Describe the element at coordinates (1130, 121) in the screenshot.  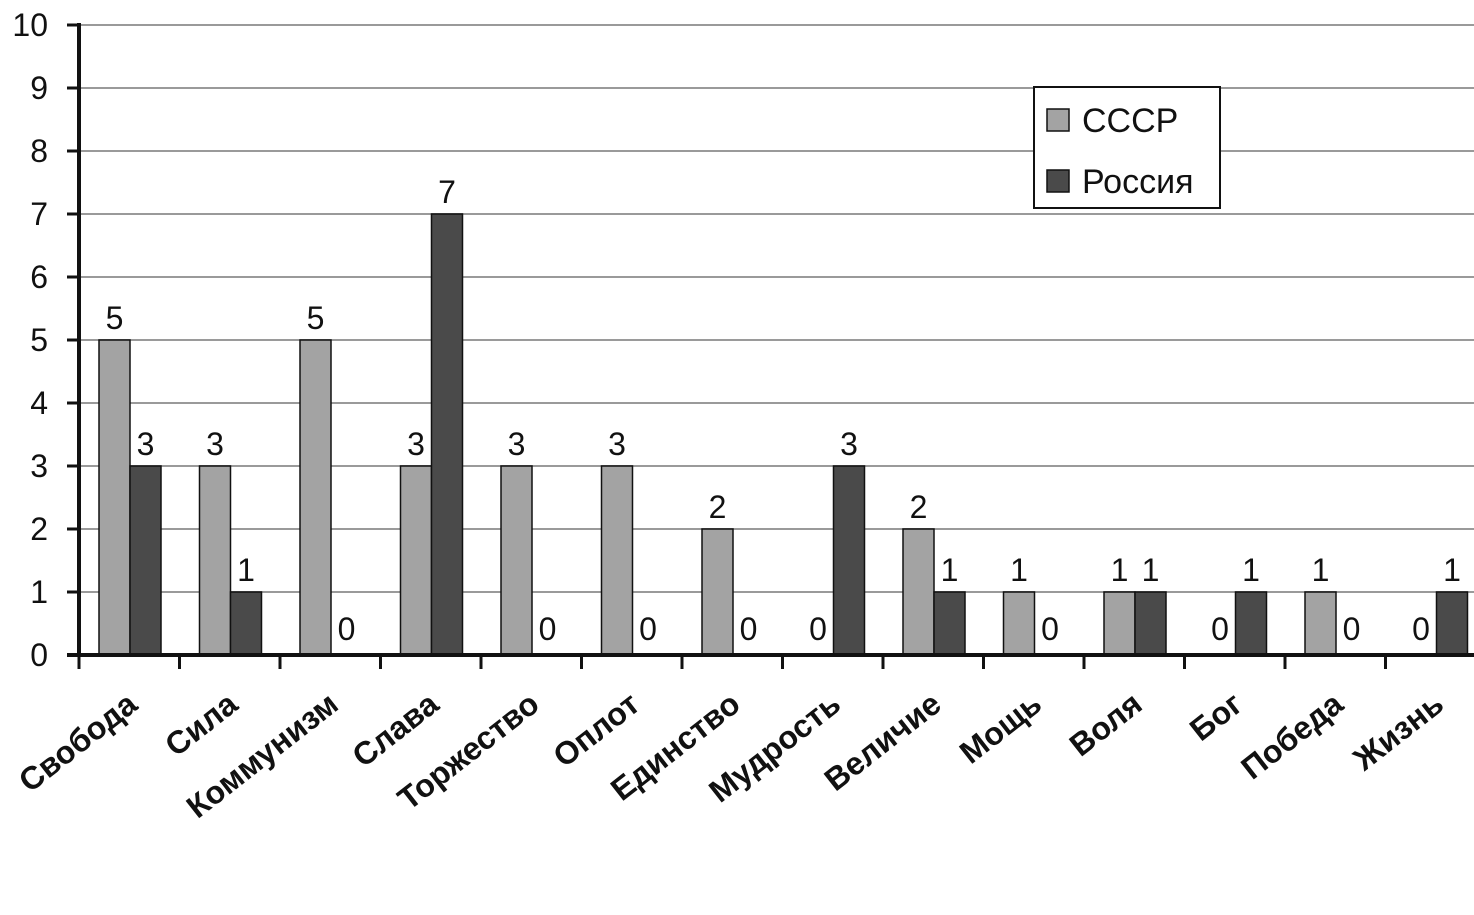
I see `legend-label-ussr: СССР` at that location.